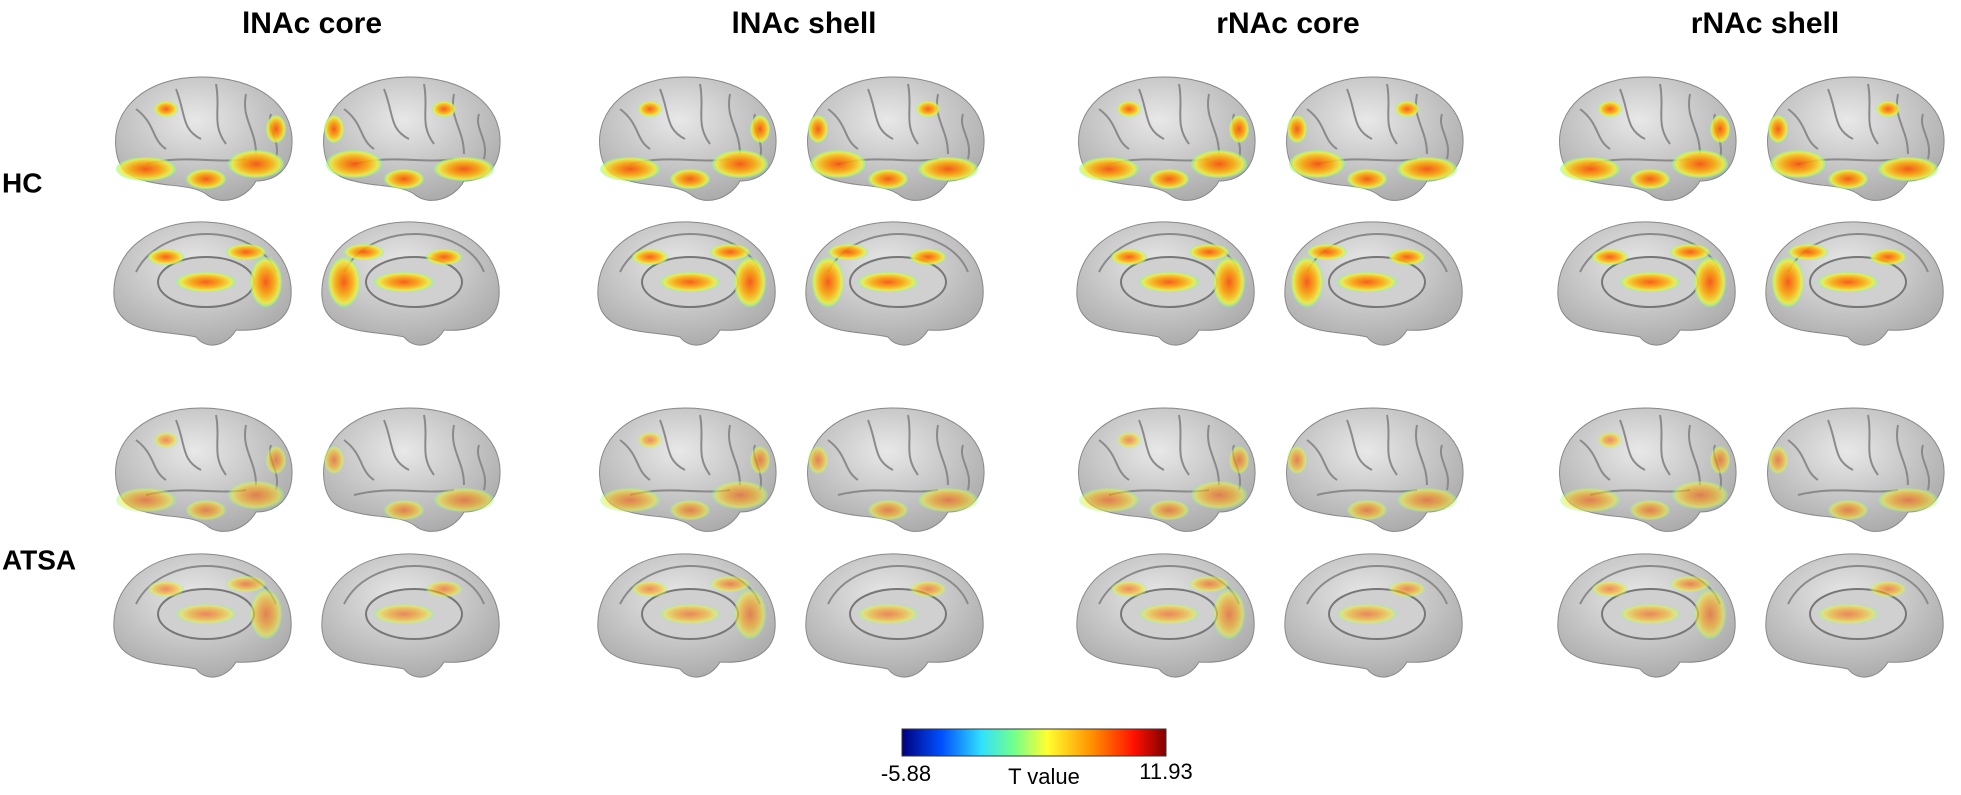  What do you see at coordinates (1044, 776) in the screenshot?
I see `colorbar-label: T value` at bounding box center [1044, 776].